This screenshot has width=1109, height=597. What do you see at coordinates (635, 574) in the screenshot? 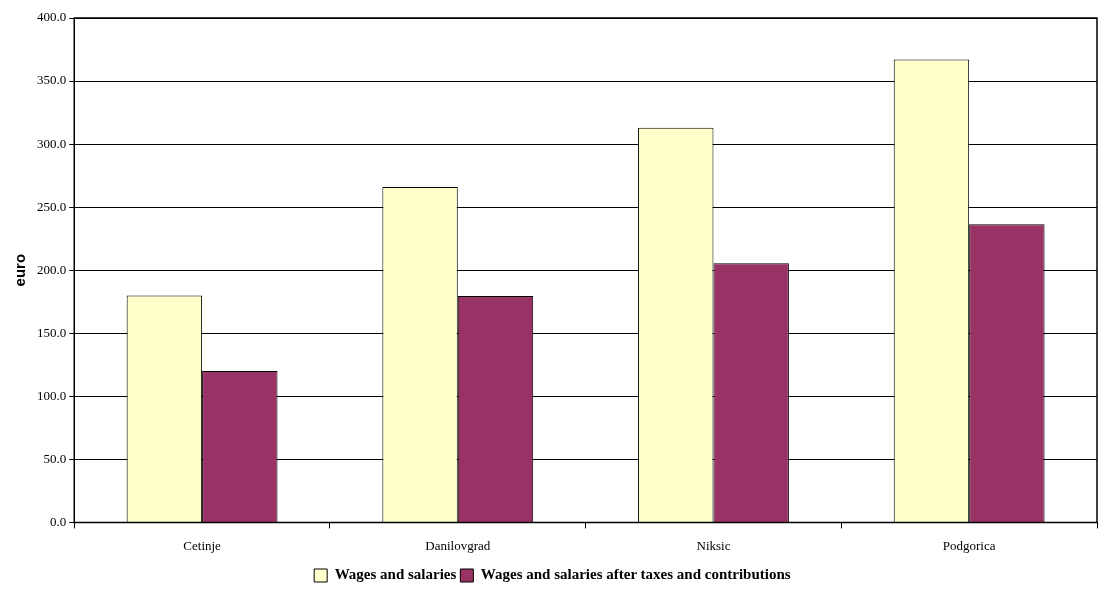
I see `legend-label: Wages and salaries after taxes and contributions` at bounding box center [635, 574].